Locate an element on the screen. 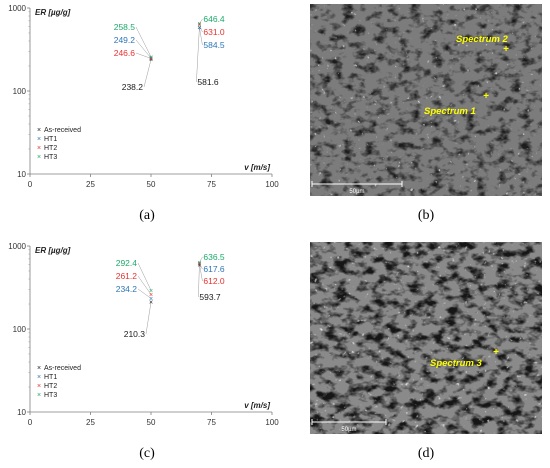 The height and width of the screenshot is (468, 550). spectrum-marker-1: + Spectrum 1 is located at coordinates (456, 104).